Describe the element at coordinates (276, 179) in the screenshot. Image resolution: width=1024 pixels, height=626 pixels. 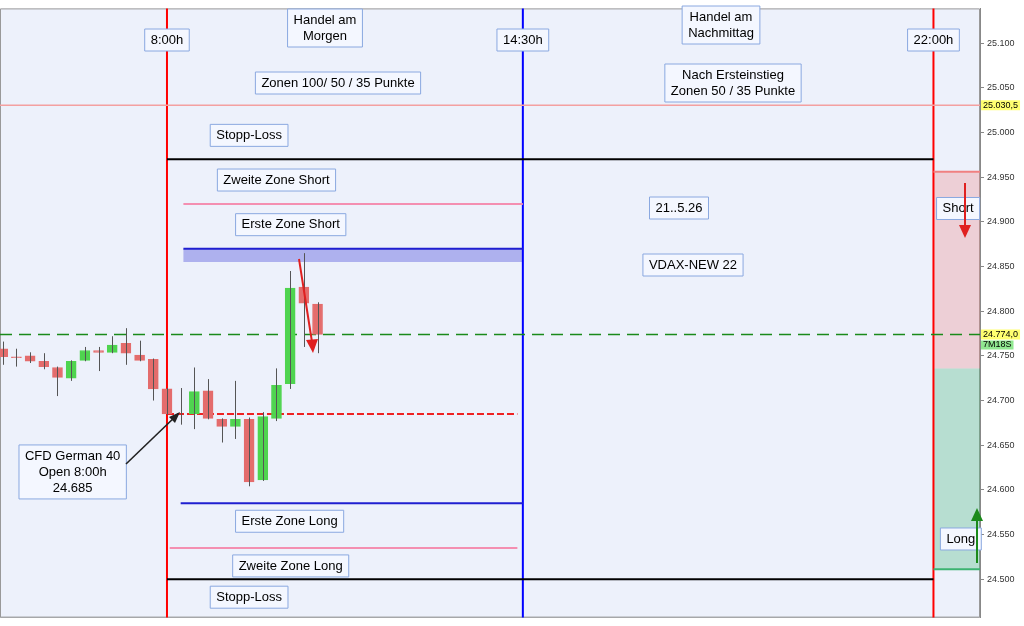
I see `annotation: Zweite Zone Short` at that location.